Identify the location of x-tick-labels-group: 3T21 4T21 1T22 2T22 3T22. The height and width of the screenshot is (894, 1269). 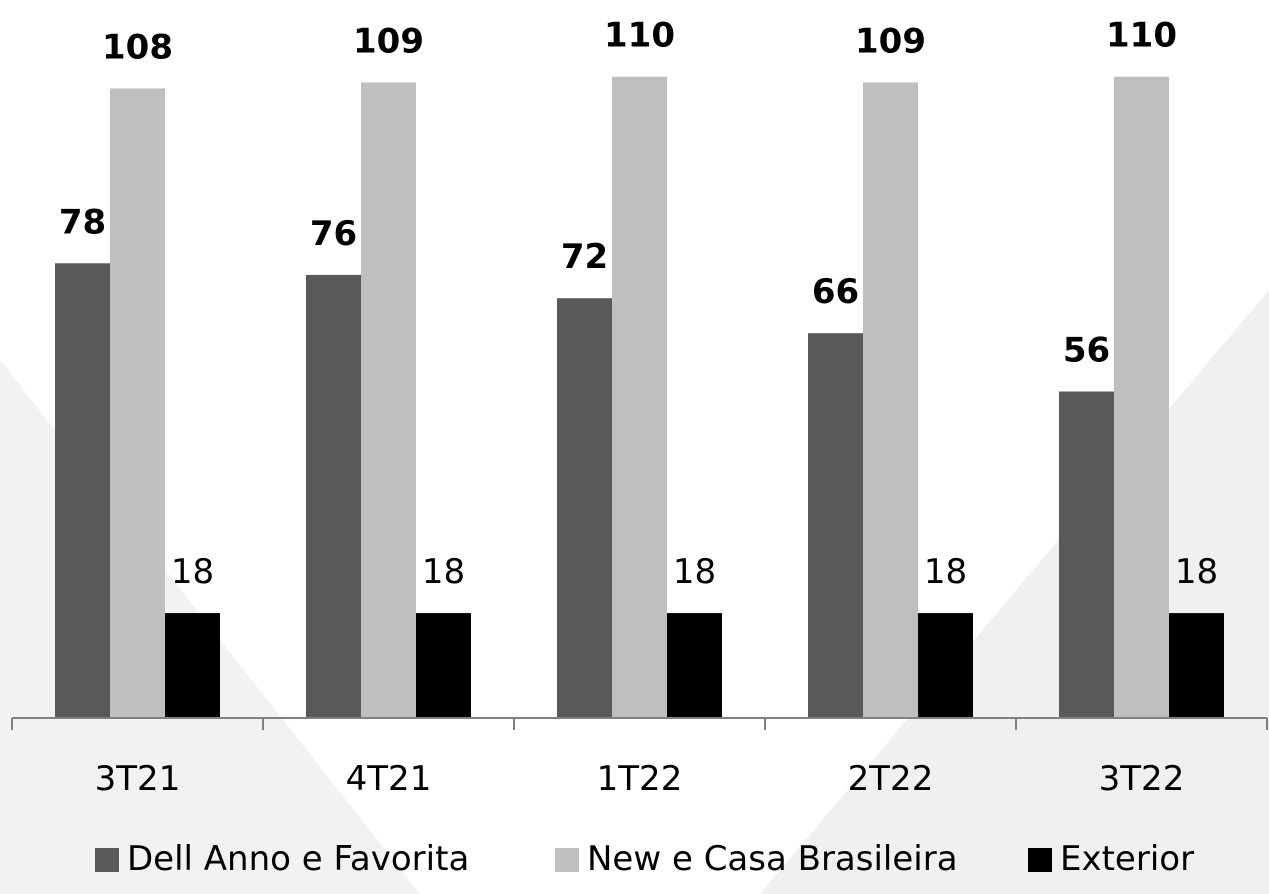
(640, 779).